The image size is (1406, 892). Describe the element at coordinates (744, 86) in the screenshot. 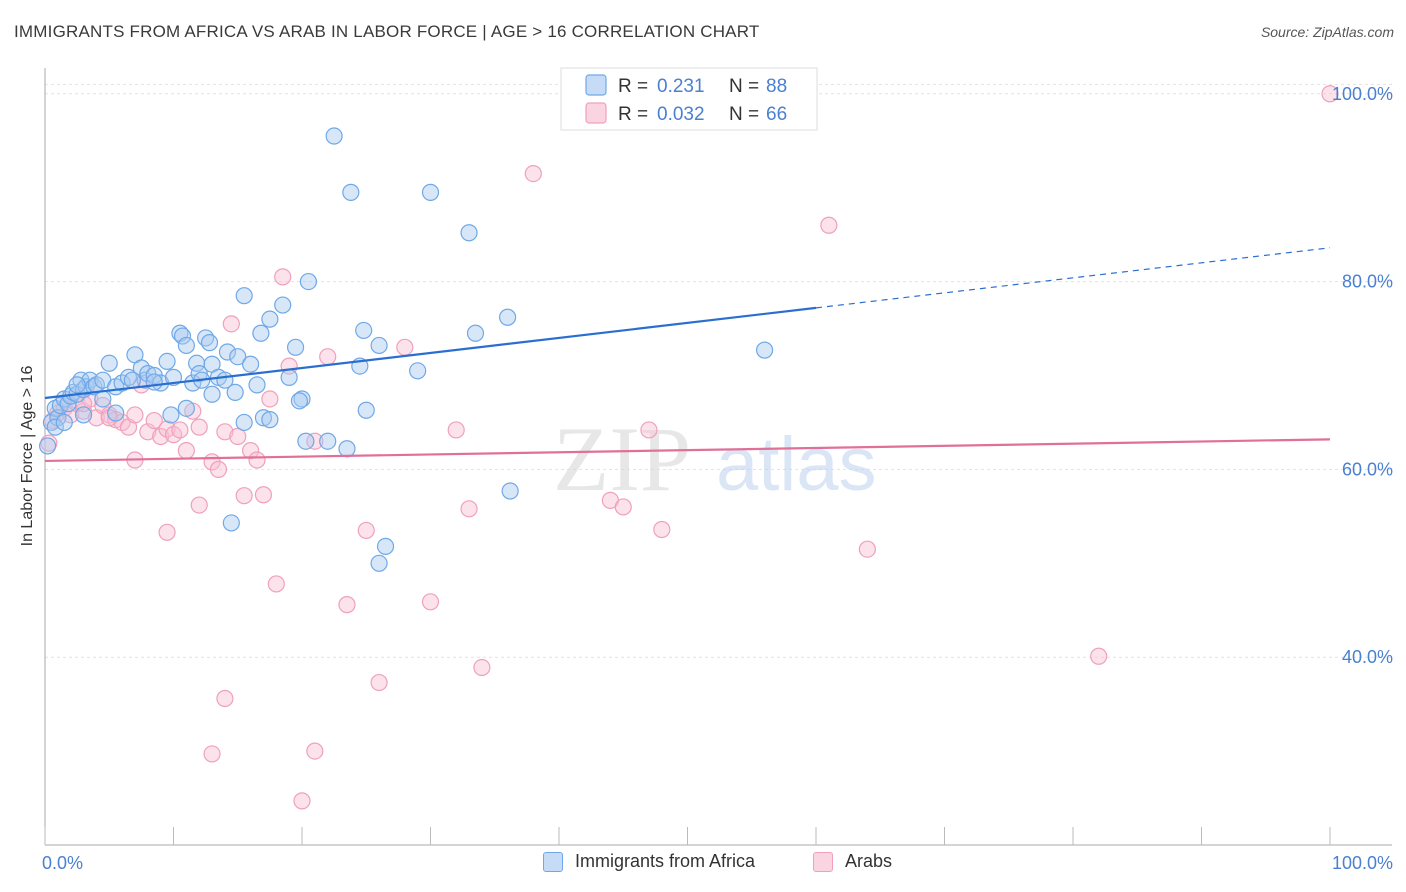

I see `legend-n-label: N =` at that location.